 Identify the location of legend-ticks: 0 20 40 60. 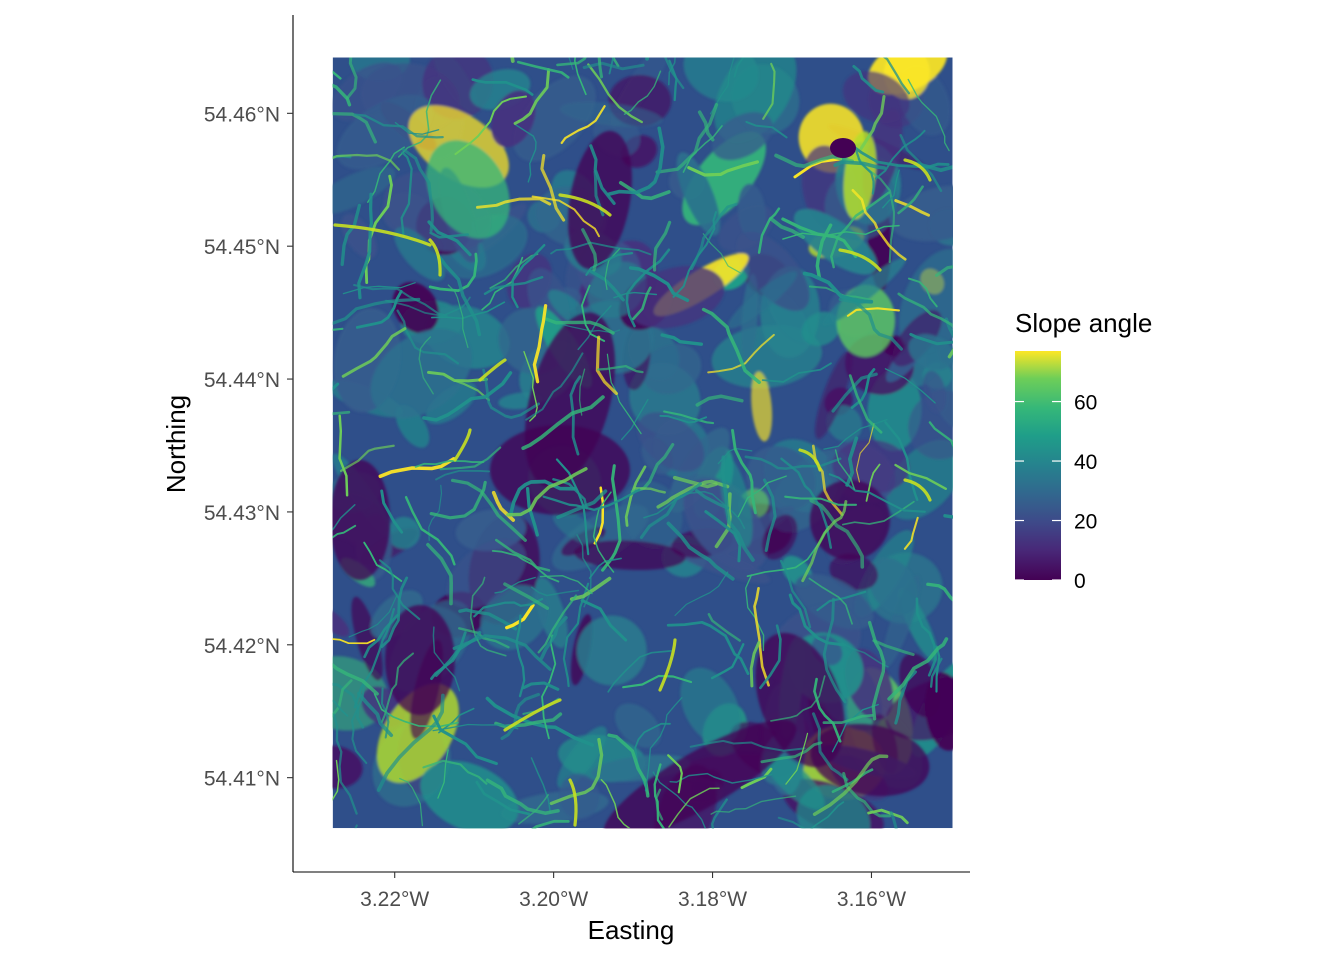
(1056, 492).